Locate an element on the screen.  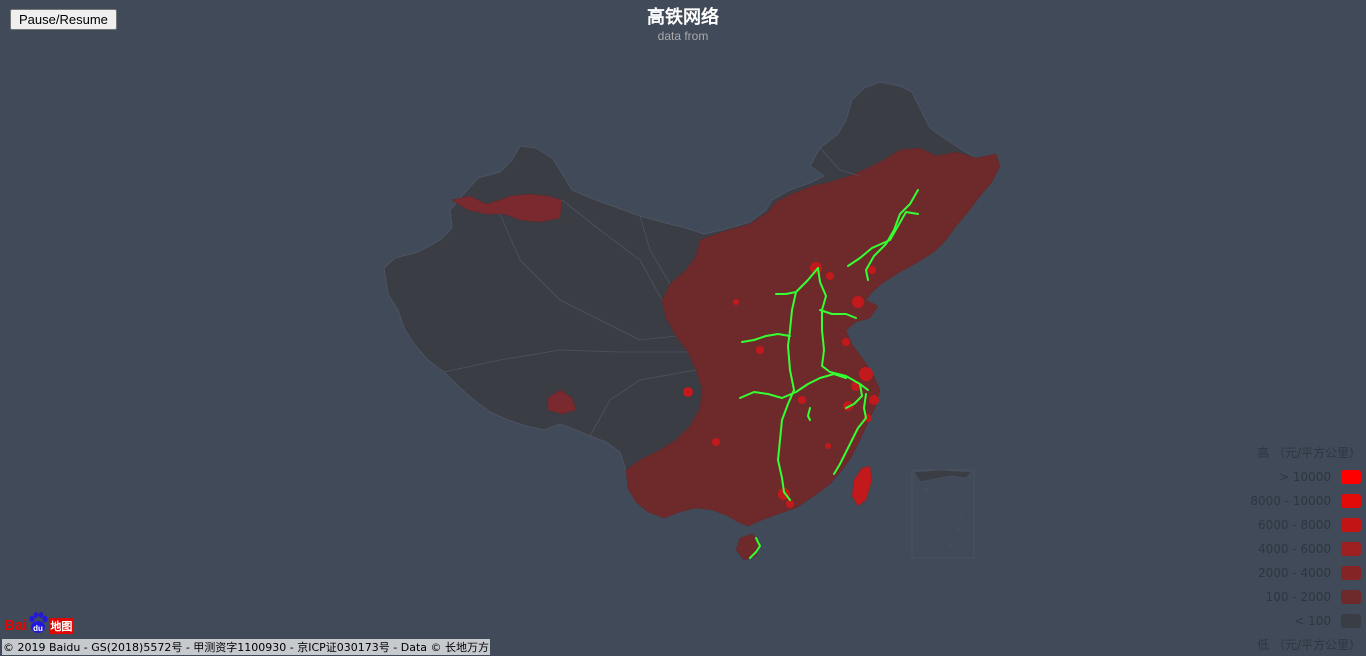
railway-line-jingha is located at coordinates (892, 235).